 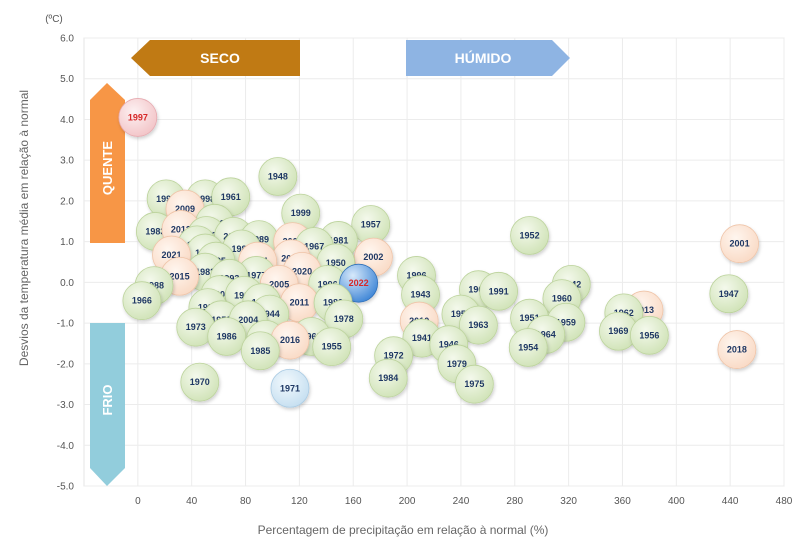 What do you see at coordinates (66, 324) in the screenshot?
I see `y-tick-label: -1.0` at bounding box center [66, 324].